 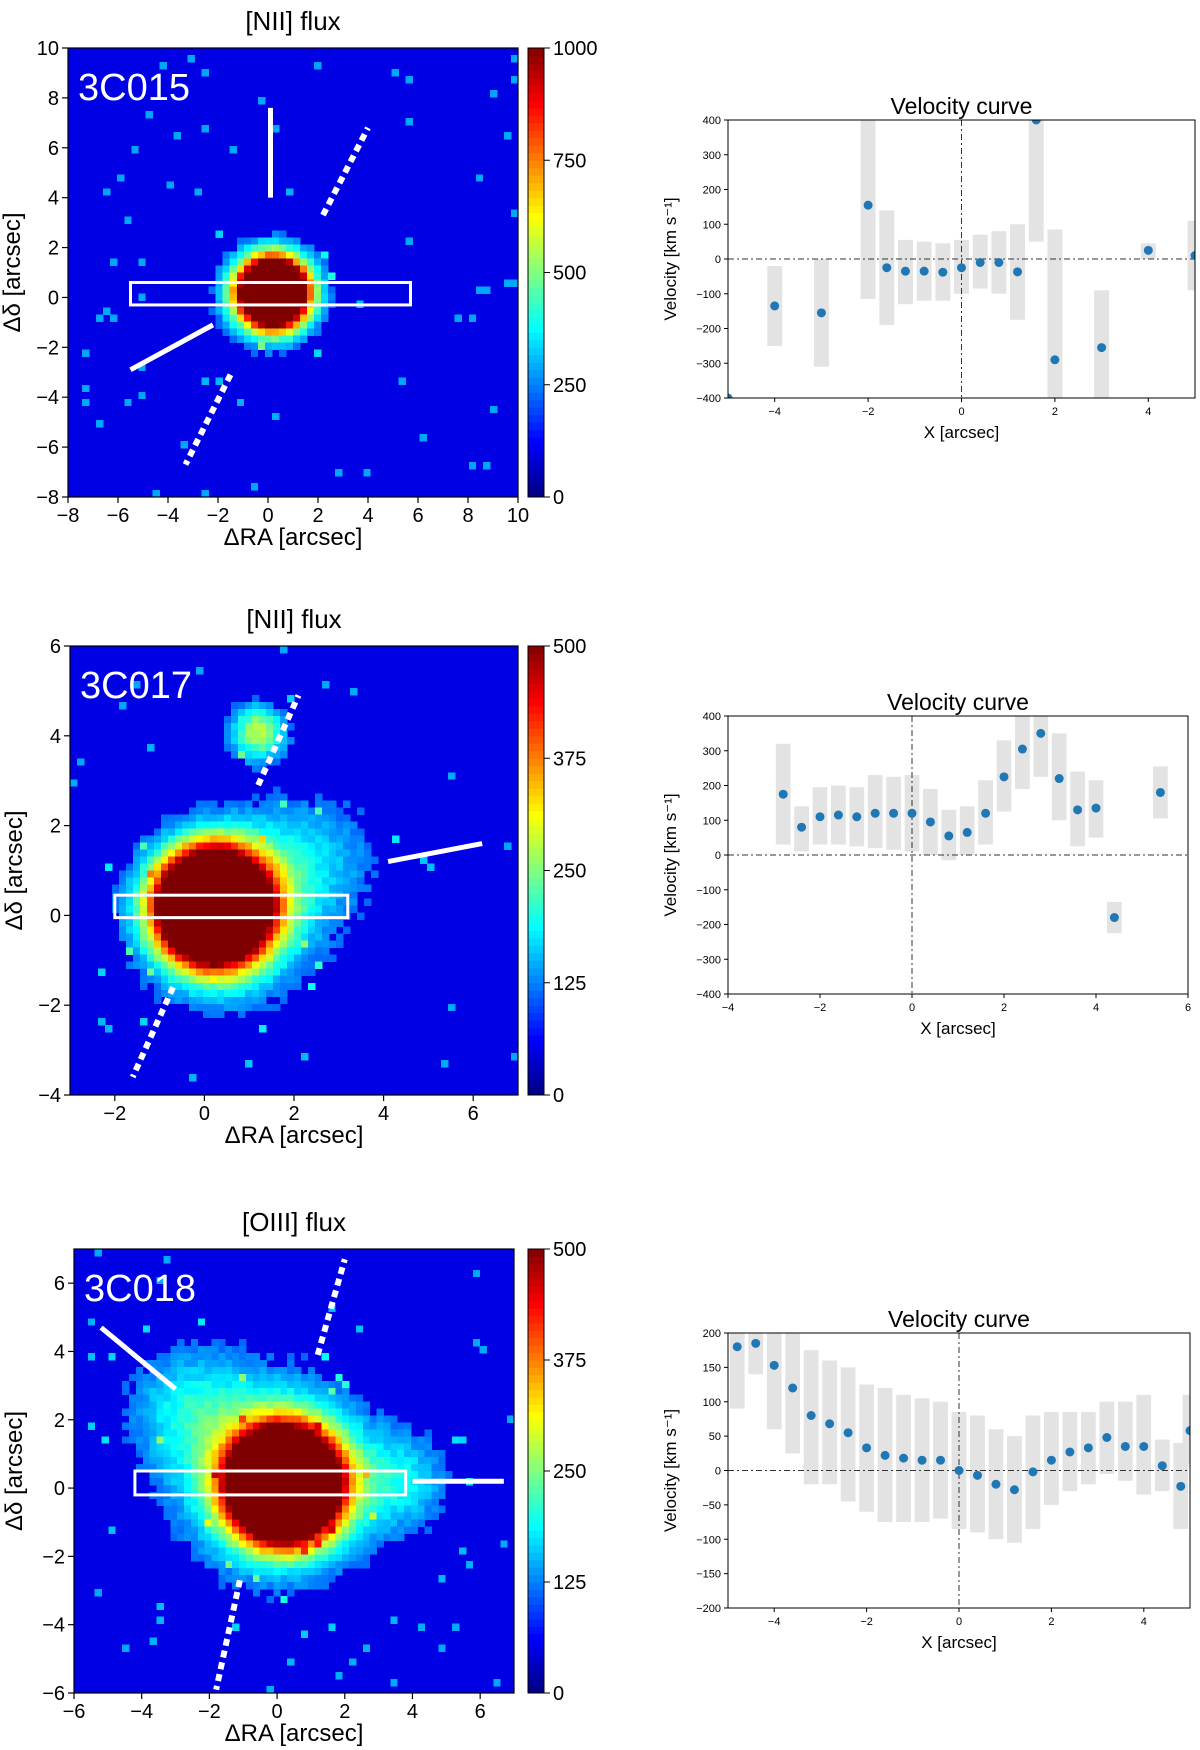 I want to click on x-tick-label: 4, so click(x=1144, y=1622).